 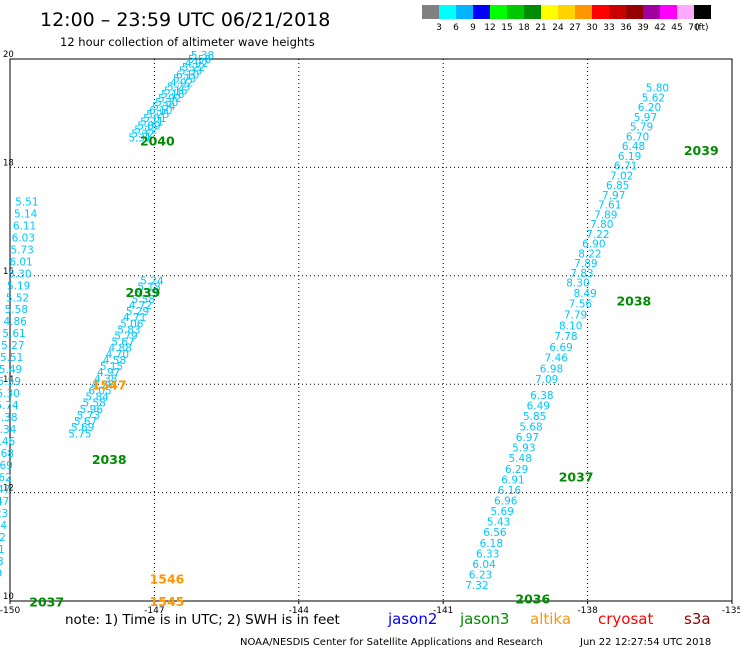 What do you see at coordinates (574, 28) in the screenshot?
I see `legend-tick-label: 27` at bounding box center [574, 28].